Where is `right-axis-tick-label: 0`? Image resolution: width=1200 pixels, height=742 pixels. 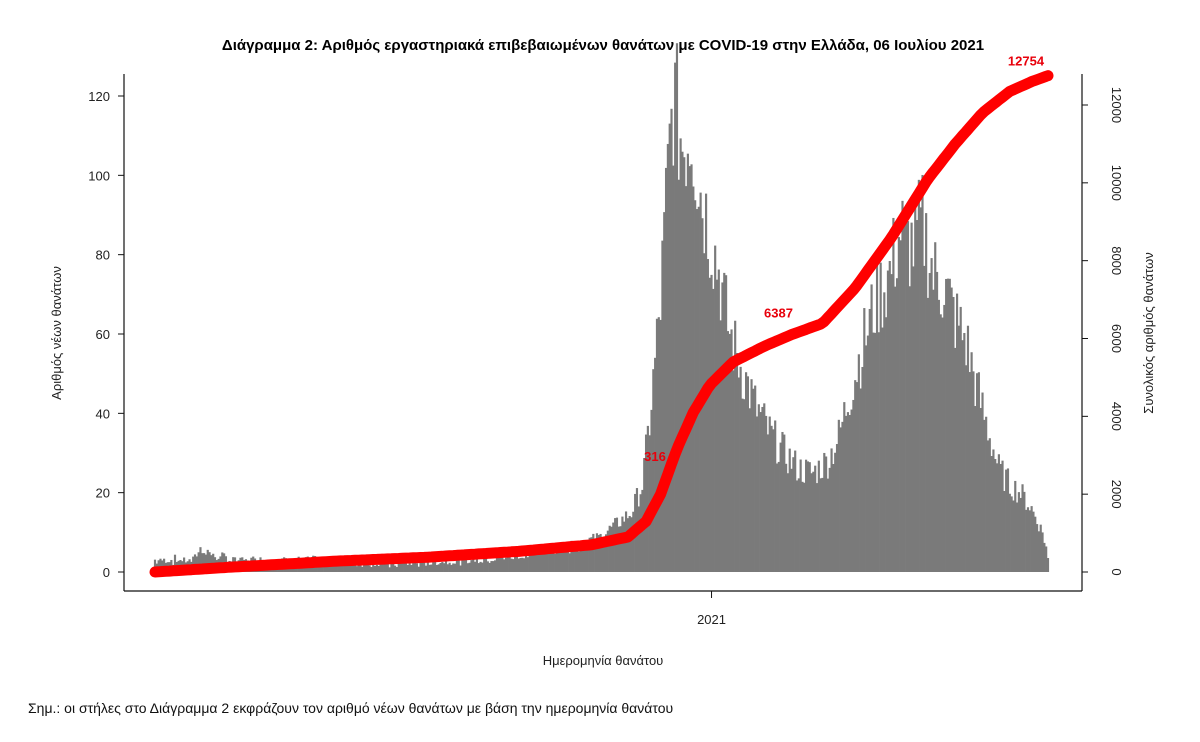
right-axis-tick-label: 0 is located at coordinates (1116, 571).